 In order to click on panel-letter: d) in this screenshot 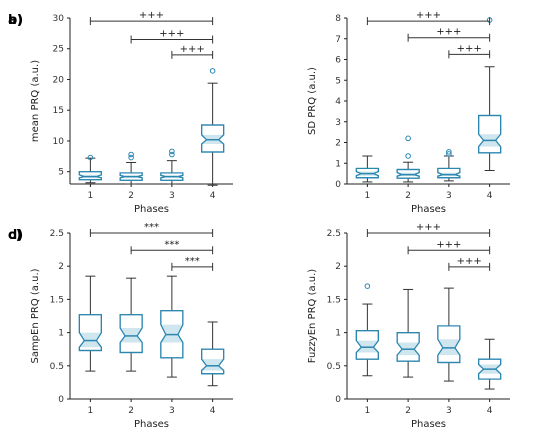, I will do `click(15, 235)`.